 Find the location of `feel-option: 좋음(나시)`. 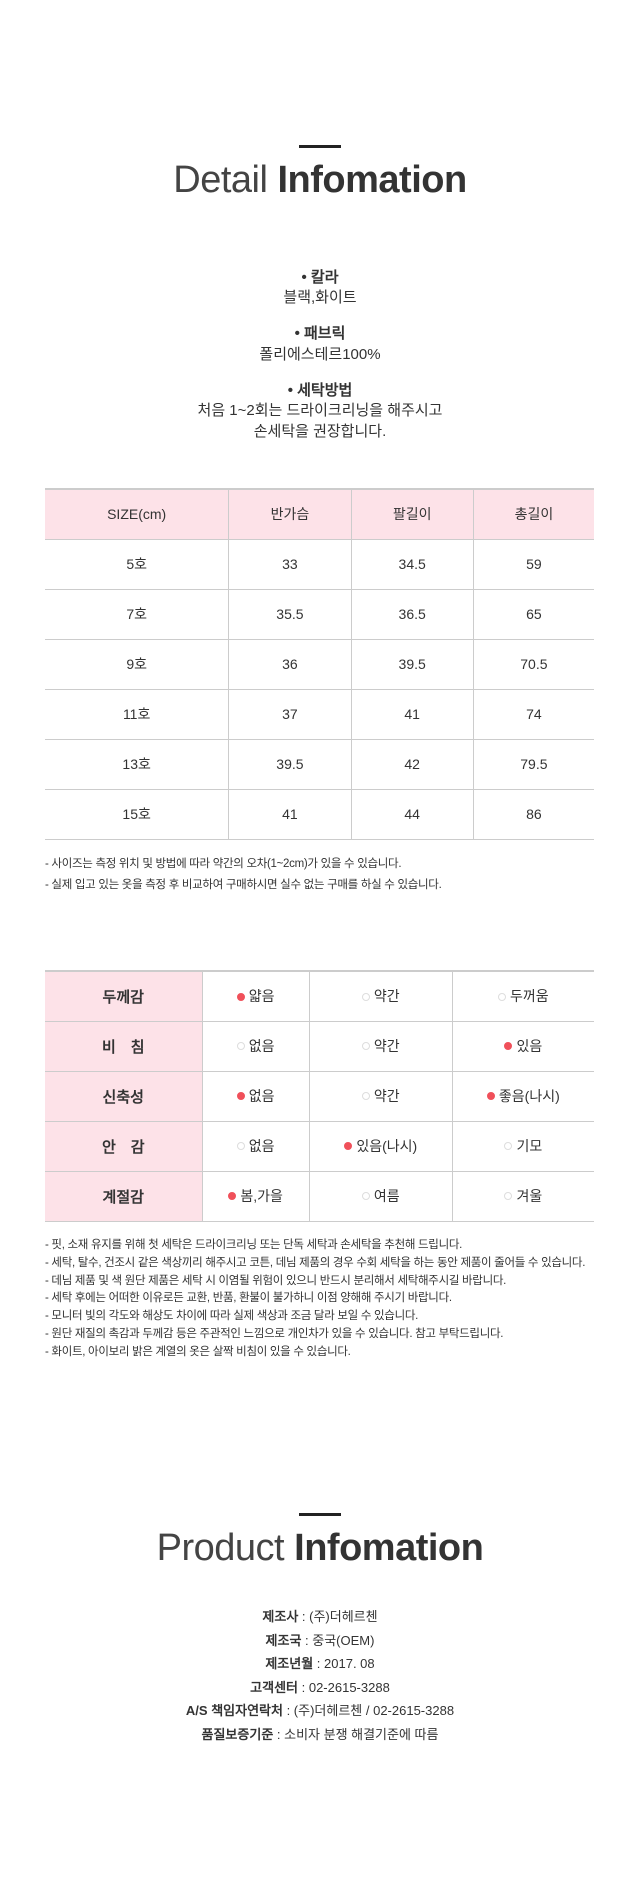

feel-option: 좋음(나시) is located at coordinates (522, 1096).